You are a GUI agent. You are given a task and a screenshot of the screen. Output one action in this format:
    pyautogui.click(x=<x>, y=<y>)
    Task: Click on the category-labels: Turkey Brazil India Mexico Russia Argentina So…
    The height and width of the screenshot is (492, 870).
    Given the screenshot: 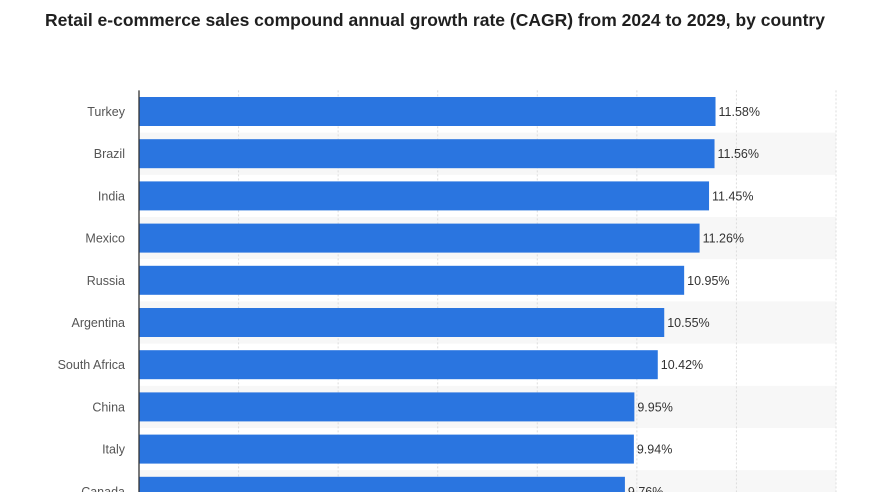 What is the action you would take?
    pyautogui.click(x=92, y=298)
    